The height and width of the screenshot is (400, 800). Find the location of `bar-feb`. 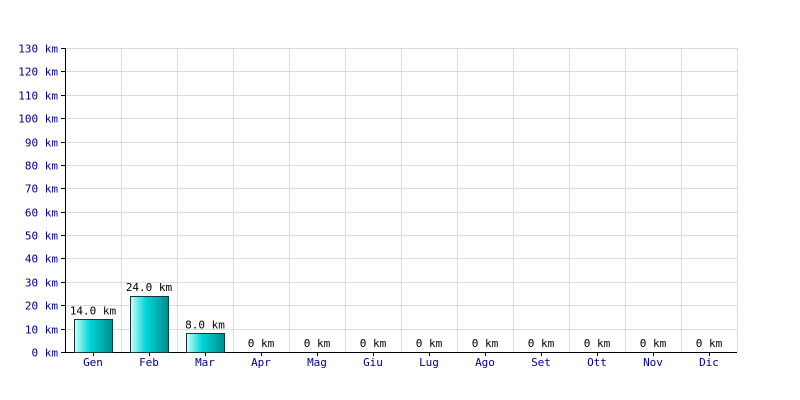

bar-feb is located at coordinates (149, 324).